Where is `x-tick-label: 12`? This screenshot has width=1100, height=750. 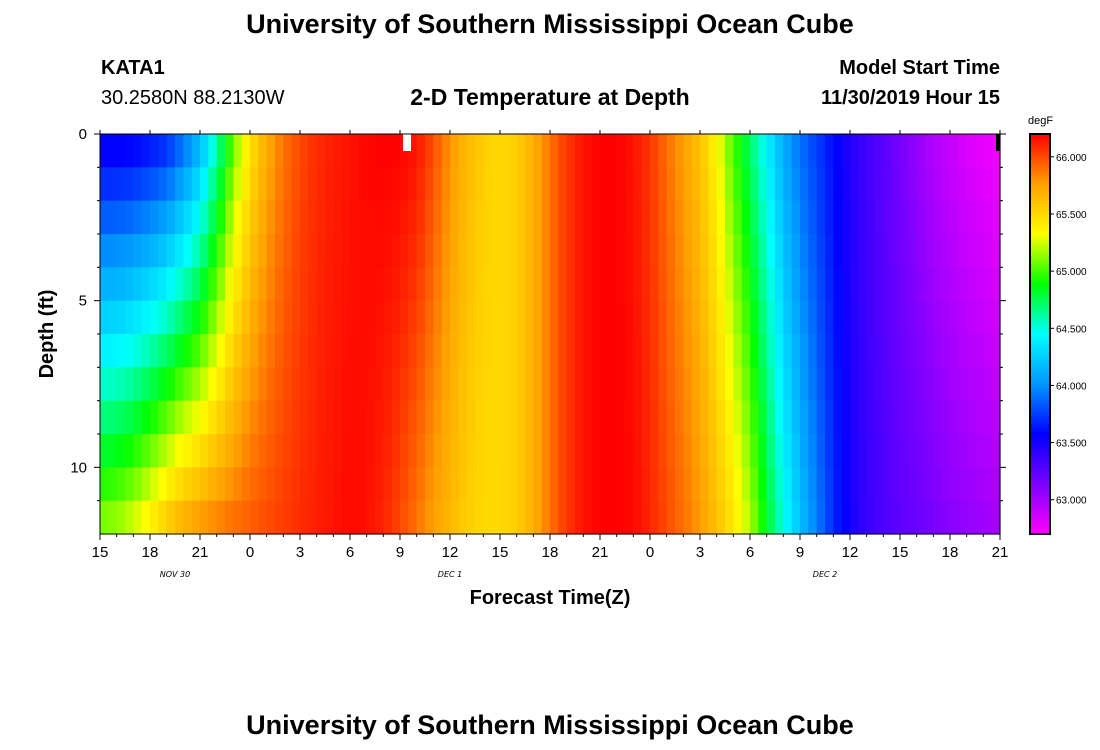 x-tick-label: 12 is located at coordinates (450, 552).